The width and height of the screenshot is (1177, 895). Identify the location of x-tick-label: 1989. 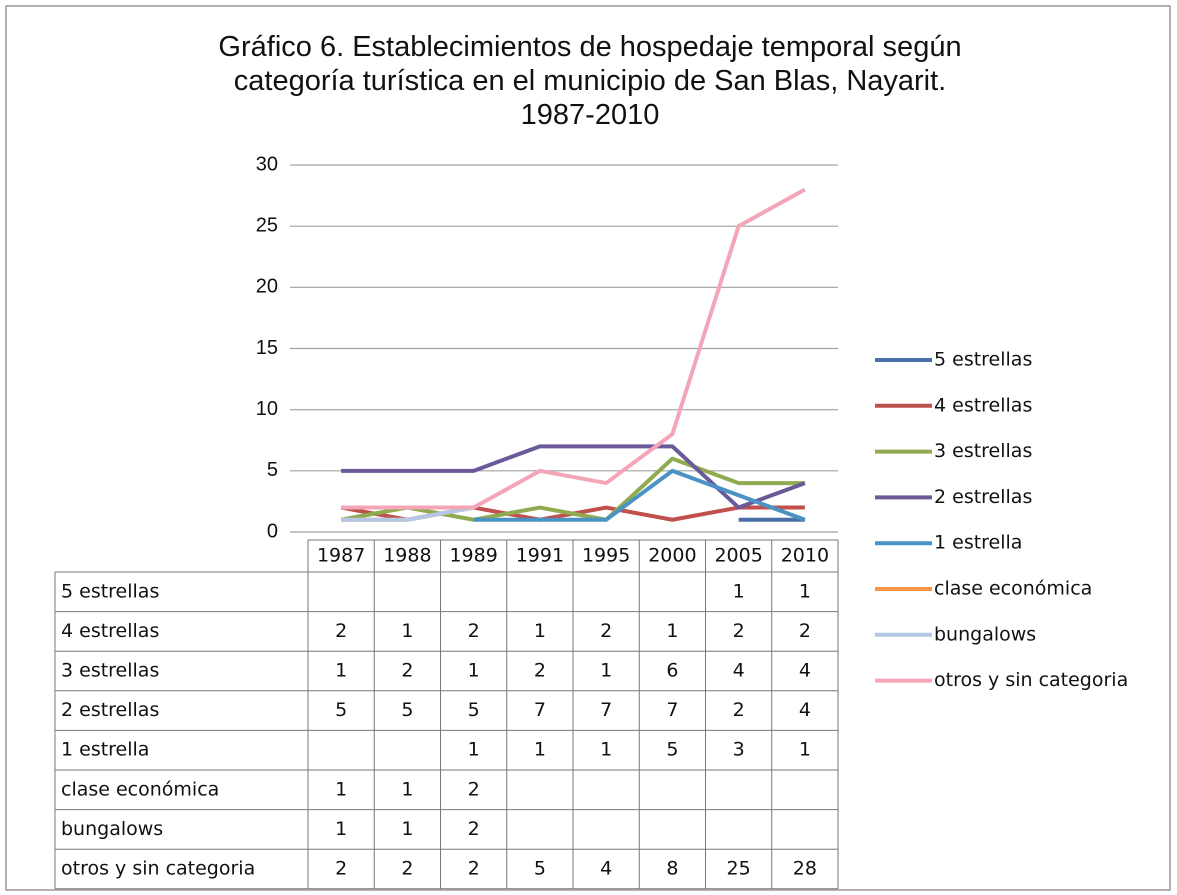
(473, 556).